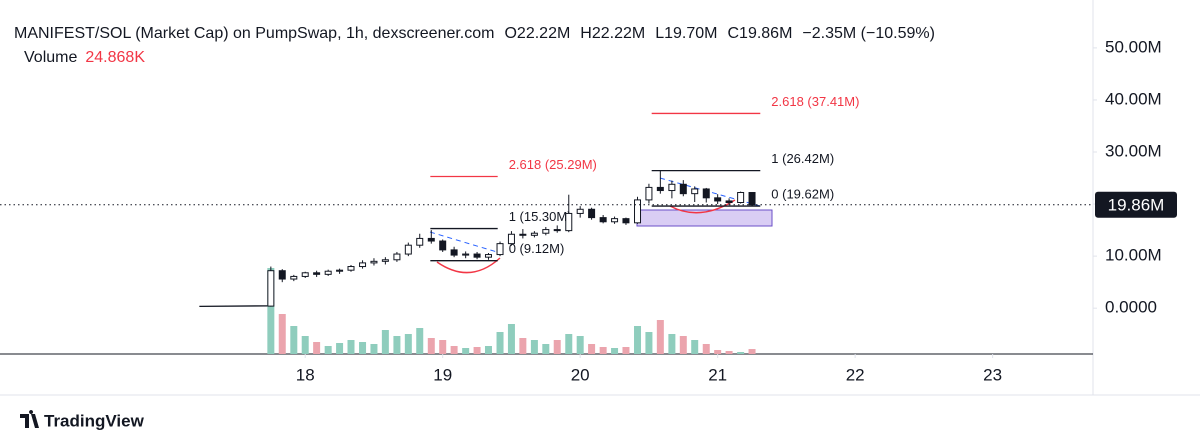 The image size is (1200, 444). Describe the element at coordinates (717, 374) in the screenshot. I see `x-tick-label: 21` at that location.